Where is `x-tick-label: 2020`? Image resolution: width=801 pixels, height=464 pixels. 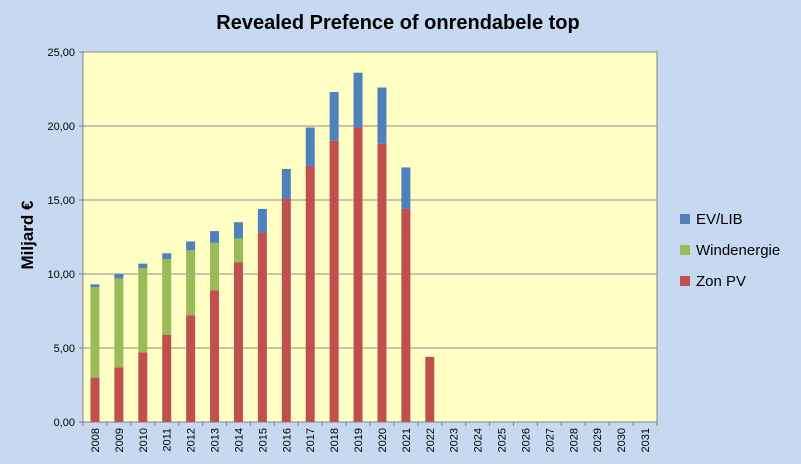
x-tick-label: 2020 is located at coordinates (383, 440).